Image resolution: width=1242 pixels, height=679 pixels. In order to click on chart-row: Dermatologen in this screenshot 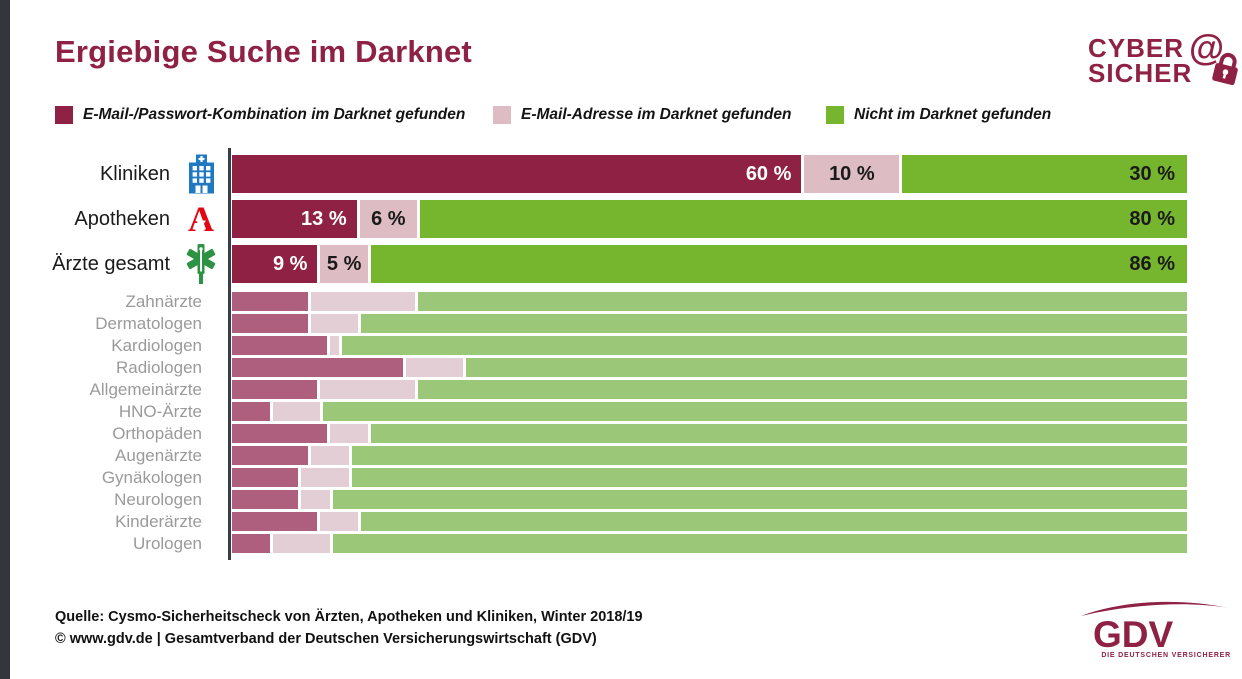, I will do `click(593, 323)`.